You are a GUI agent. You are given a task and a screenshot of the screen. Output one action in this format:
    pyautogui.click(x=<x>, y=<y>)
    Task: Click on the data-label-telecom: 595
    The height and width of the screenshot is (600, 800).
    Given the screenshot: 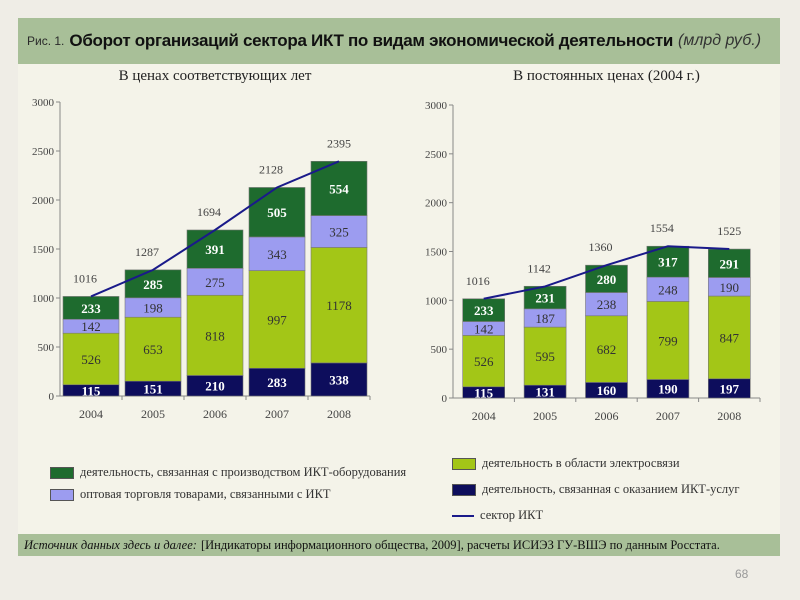 What is the action you would take?
    pyautogui.click(x=545, y=356)
    